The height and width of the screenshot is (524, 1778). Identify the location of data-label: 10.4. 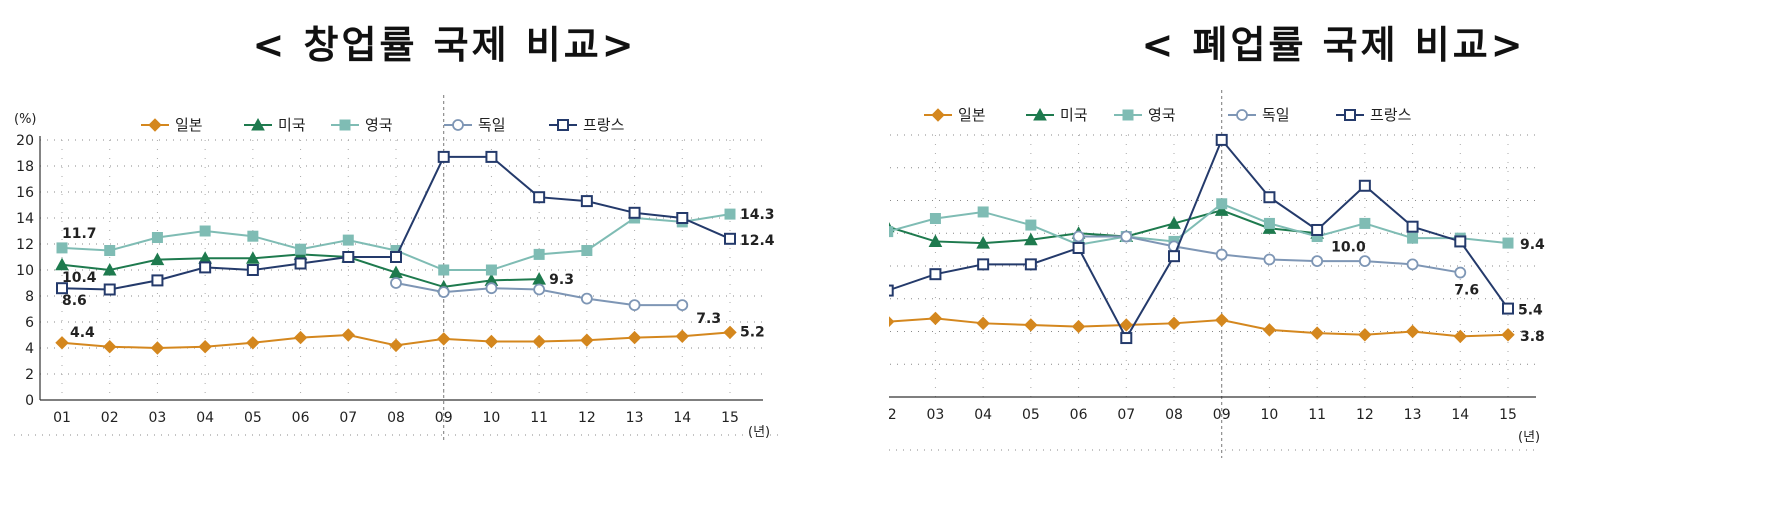
(79, 278).